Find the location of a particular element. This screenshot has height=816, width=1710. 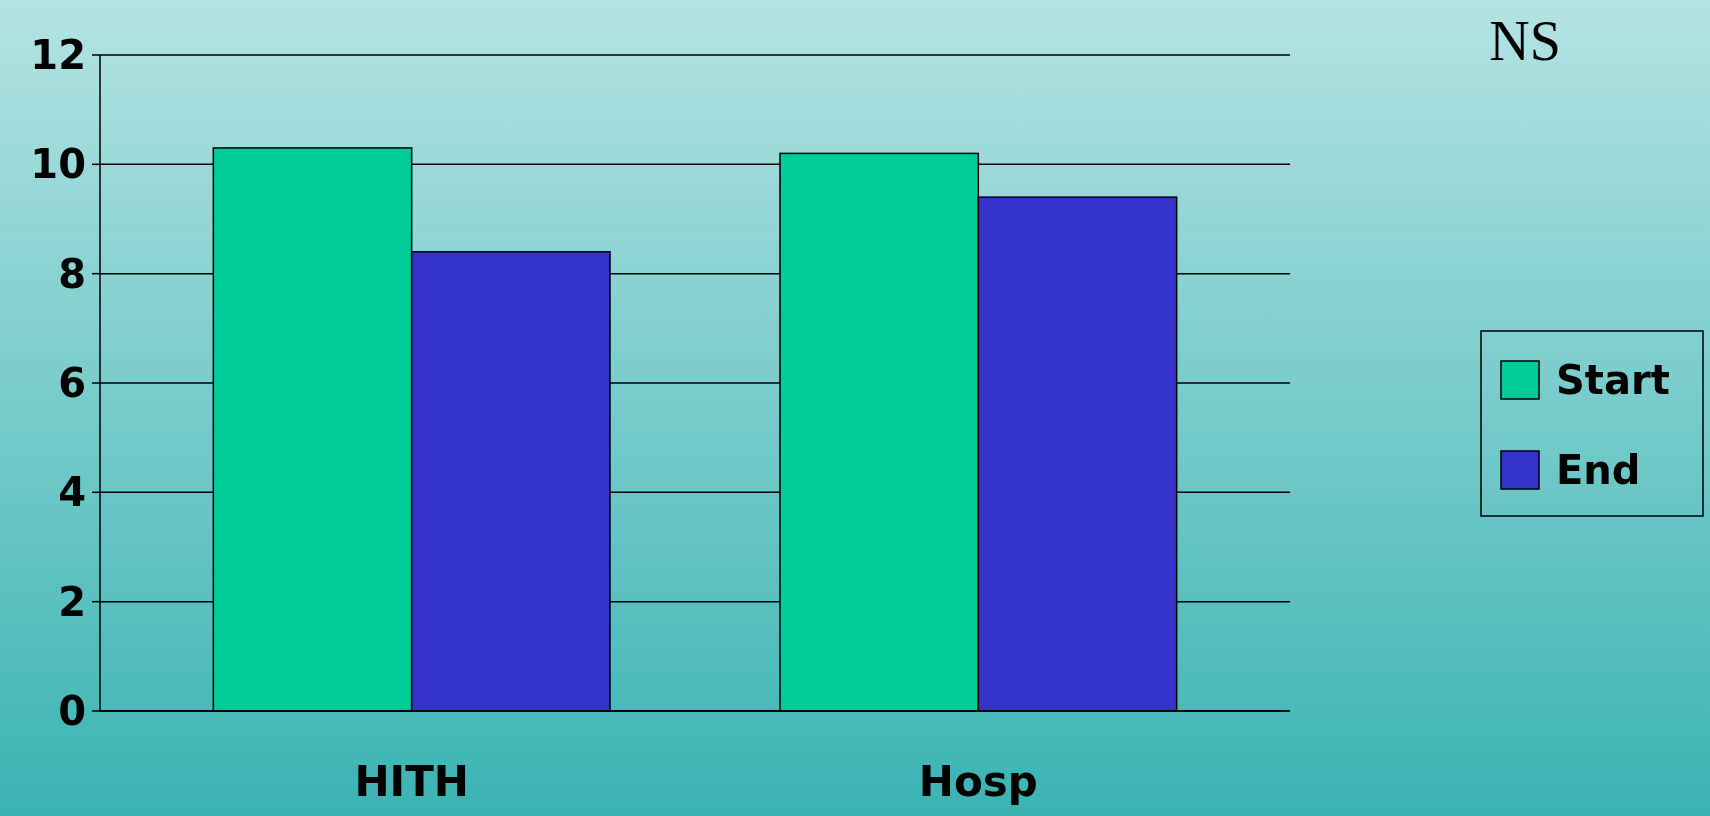

y-tick-label: 10 is located at coordinates (58, 164).